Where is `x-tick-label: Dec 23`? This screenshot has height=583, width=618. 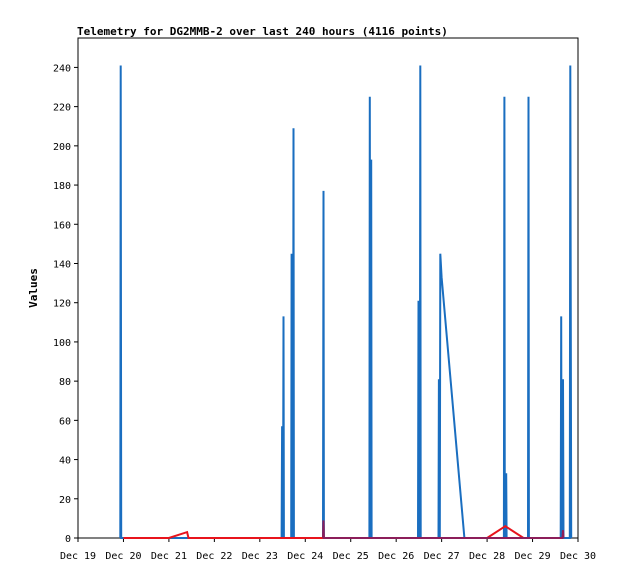
x-tick-label: Dec 23 is located at coordinates (260, 556).